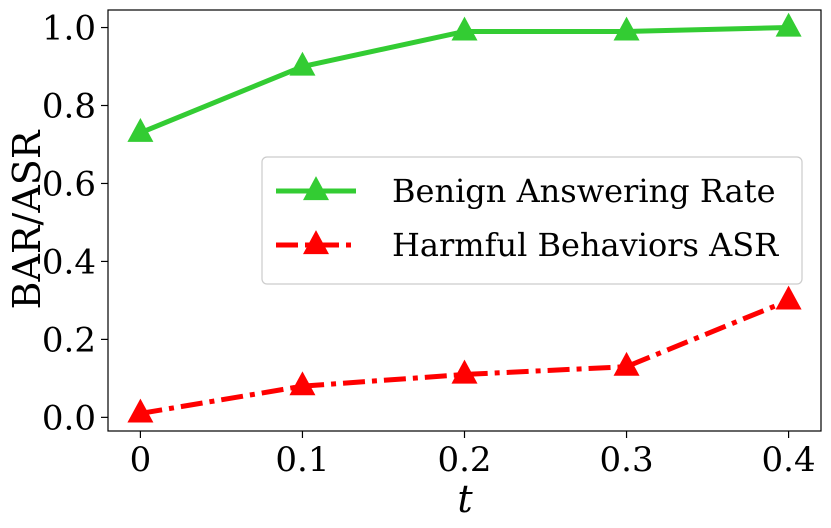 The width and height of the screenshot is (831, 528). What do you see at coordinates (302, 460) in the screenshot?
I see `x-tick-label: 0.1` at bounding box center [302, 460].